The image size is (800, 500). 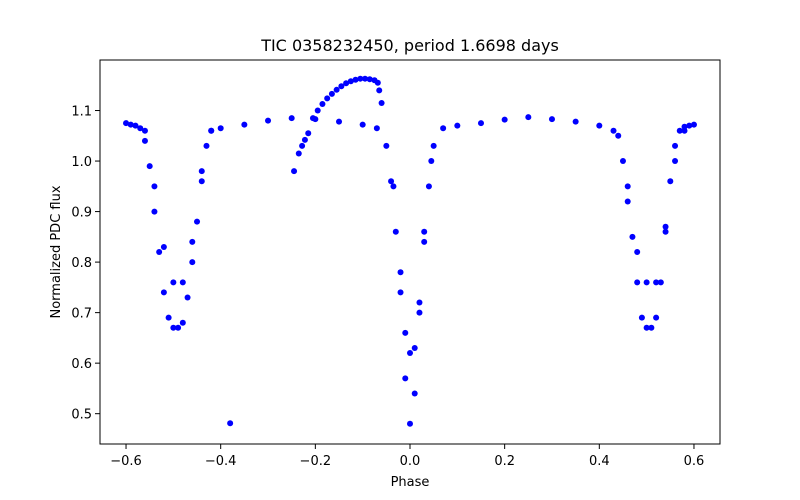 What do you see at coordinates (410, 482) in the screenshot?
I see `x-axis-label: Phase` at bounding box center [410, 482].